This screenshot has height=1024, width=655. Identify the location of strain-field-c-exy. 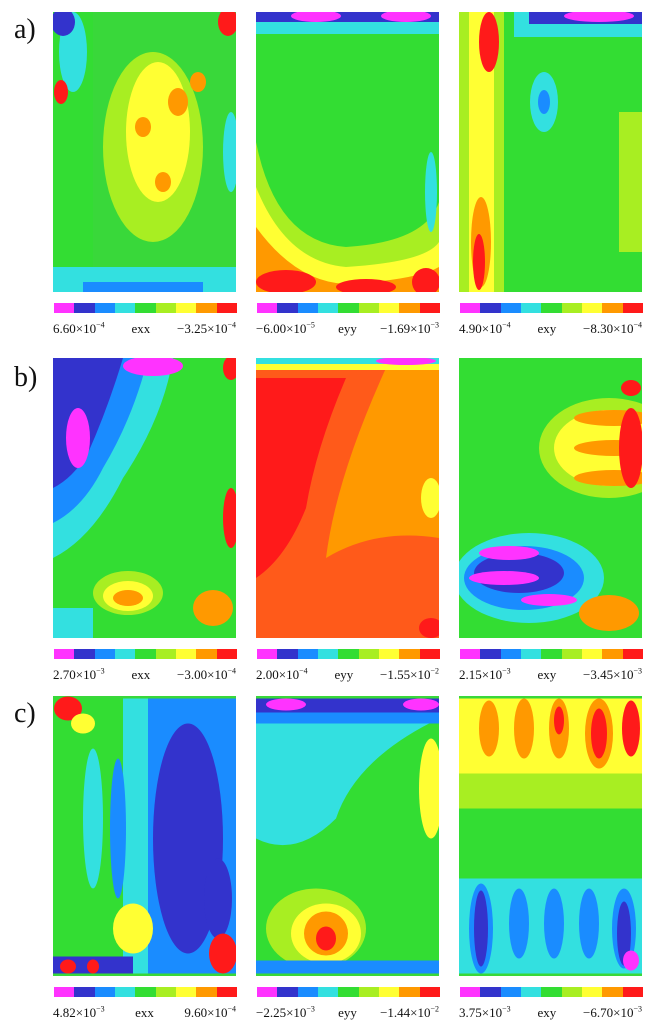
(550, 836).